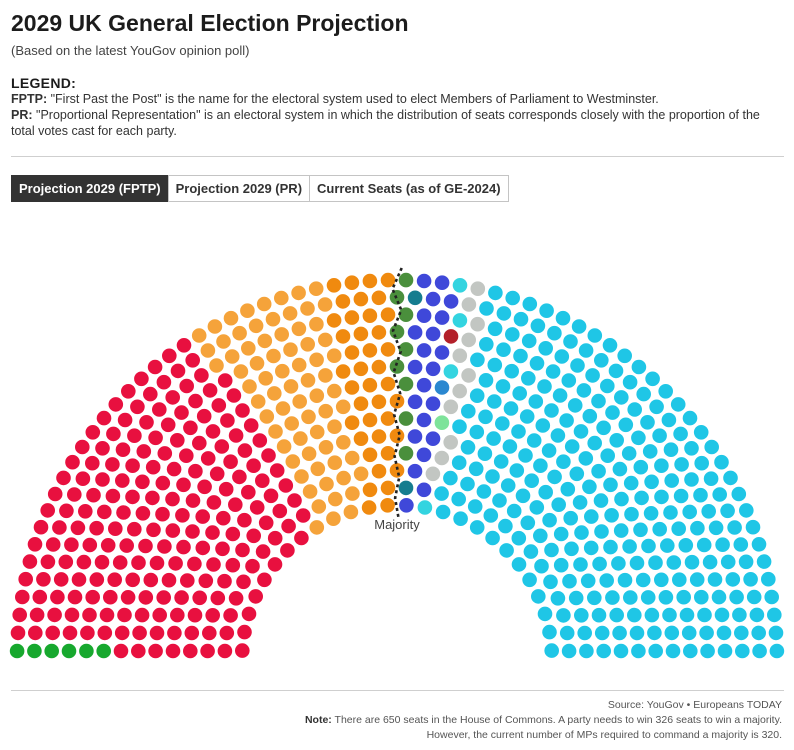 This screenshot has width=794, height=750. I want to click on footer-divider, so click(397, 690).